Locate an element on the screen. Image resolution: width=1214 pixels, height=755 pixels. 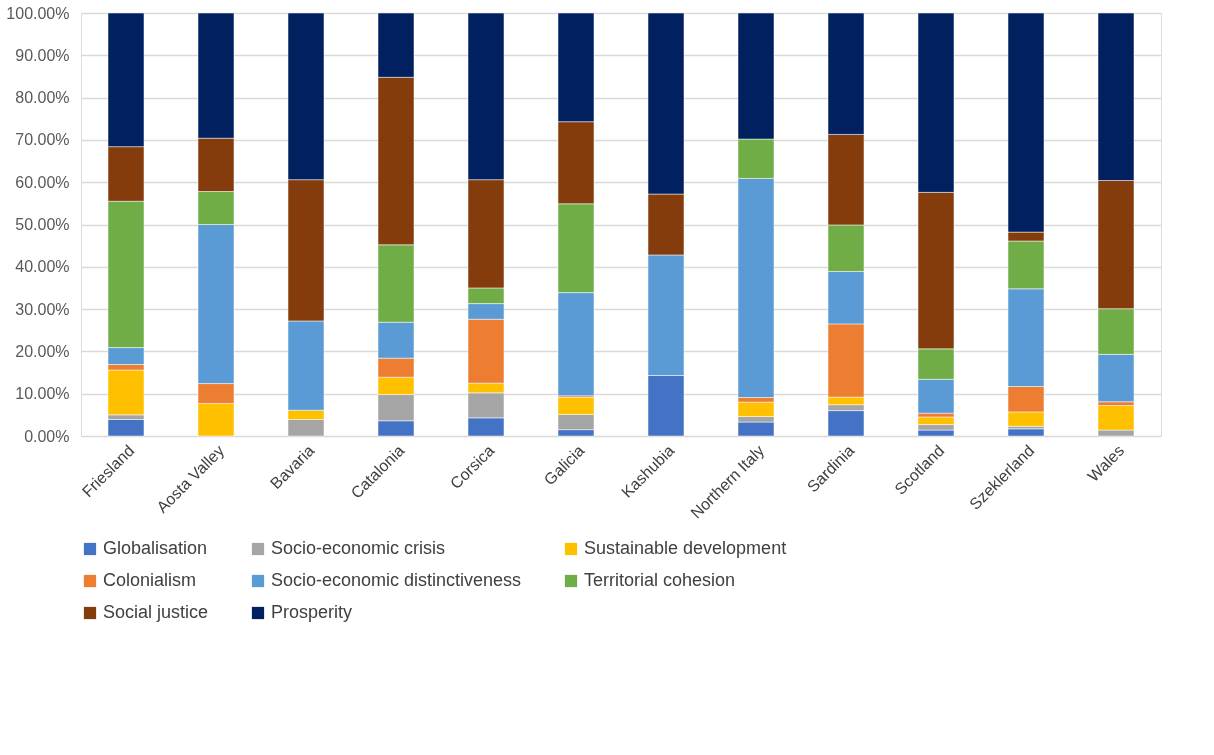
y-tick-label: 40.00% is located at coordinates (42, 267).